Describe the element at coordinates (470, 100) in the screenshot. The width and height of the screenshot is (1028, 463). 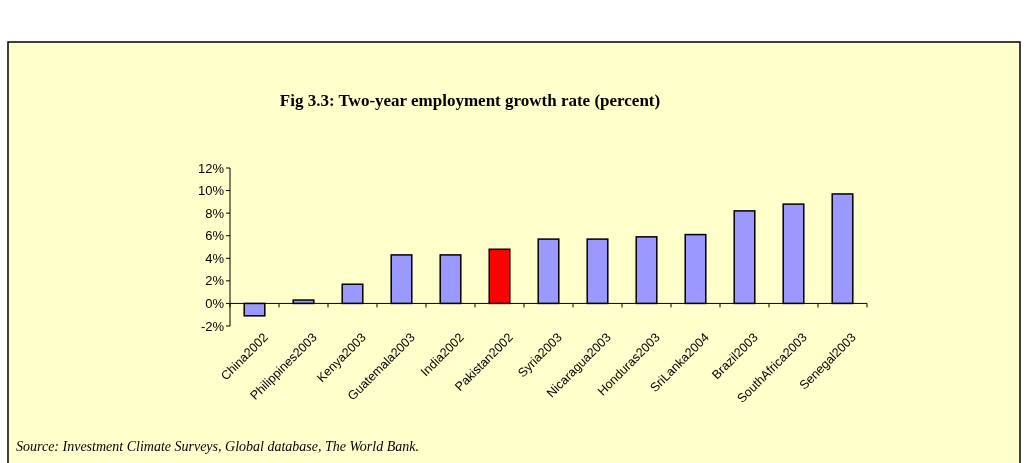
I see `chart-title: Fig 3.3: Two-year employment growth rate (percent)` at that location.